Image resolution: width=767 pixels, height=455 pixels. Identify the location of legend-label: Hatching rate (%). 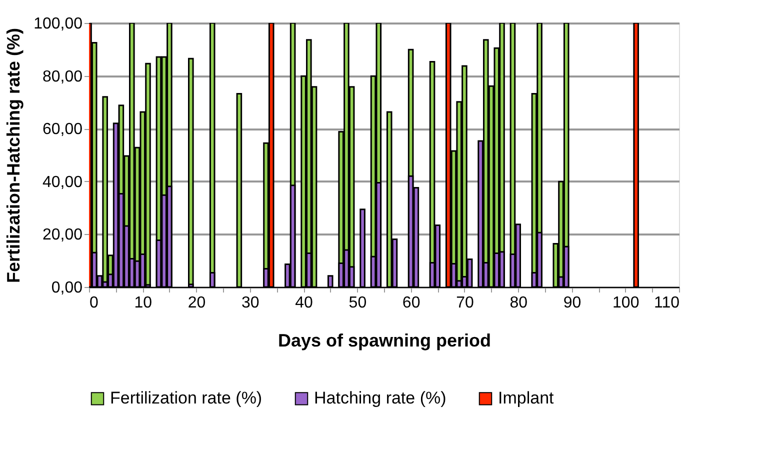
(380, 398).